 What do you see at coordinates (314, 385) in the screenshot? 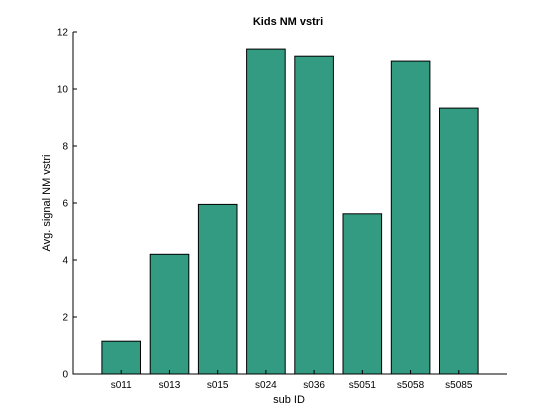
I see `x-tick-label: s036` at bounding box center [314, 385].